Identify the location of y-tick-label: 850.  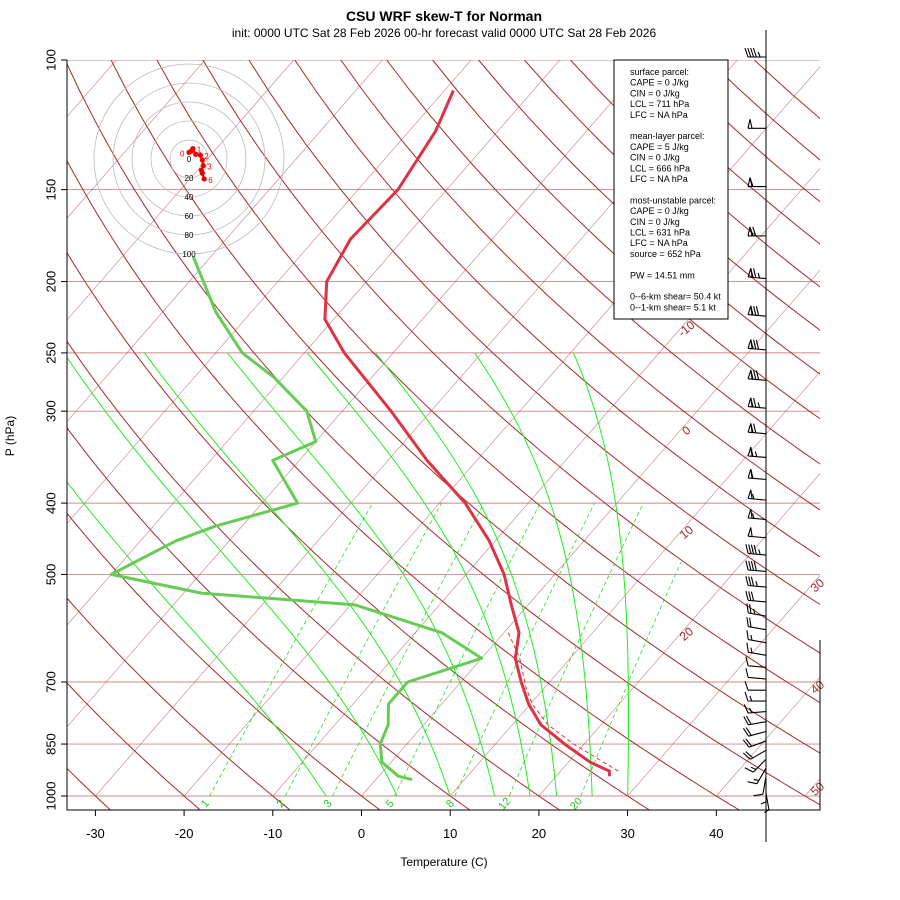
(50, 744).